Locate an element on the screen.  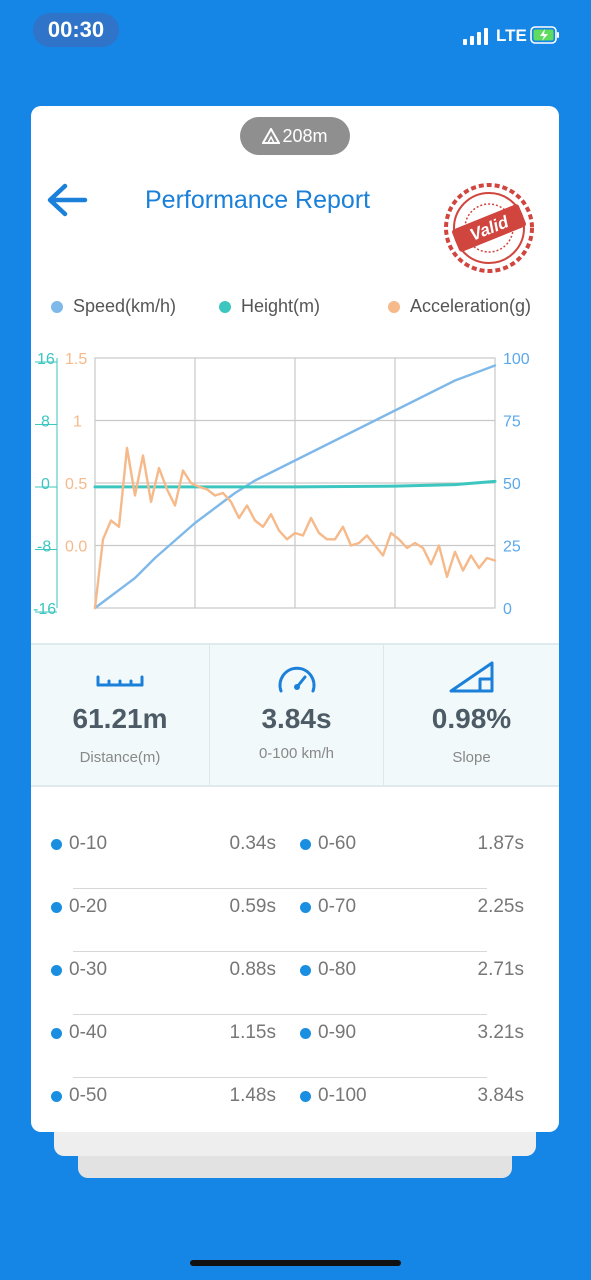
accel-tick-label: 1 is located at coordinates (77, 422).